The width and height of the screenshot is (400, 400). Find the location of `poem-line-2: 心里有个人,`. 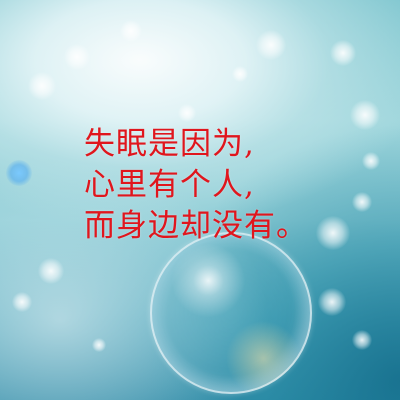

poem-line-2: 心里有个人, is located at coordinates (169, 185).